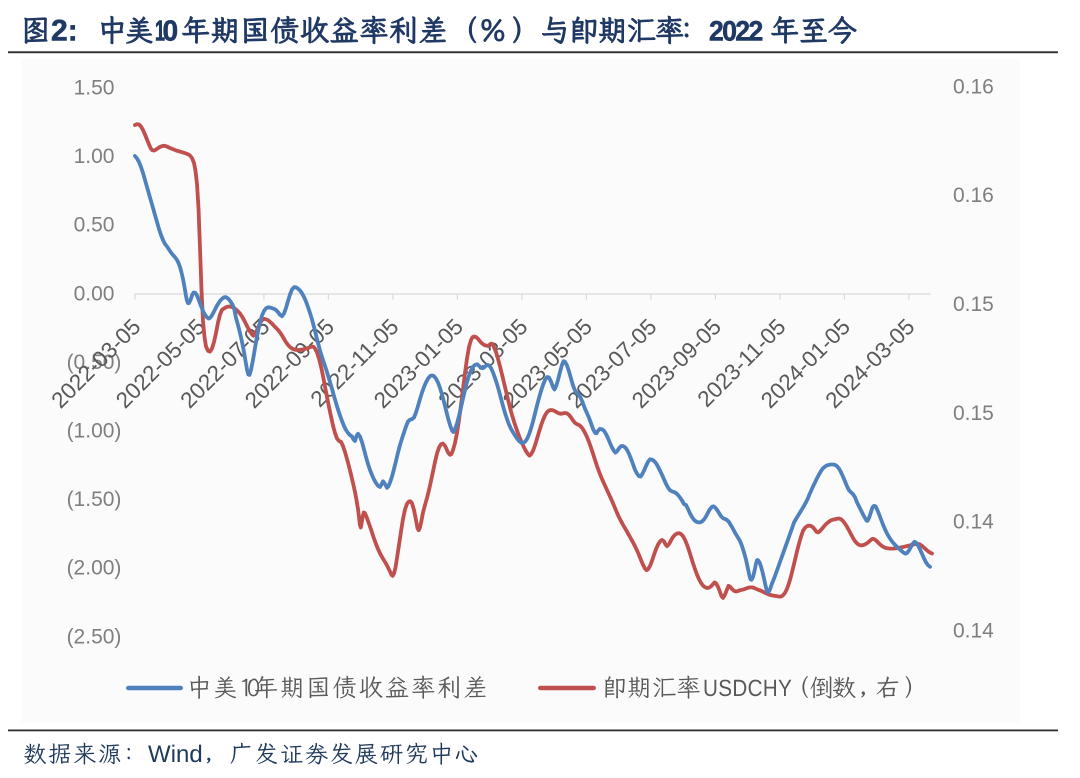  What do you see at coordinates (94, 636) in the screenshot?
I see `svg-text: (2.50)` at bounding box center [94, 636].